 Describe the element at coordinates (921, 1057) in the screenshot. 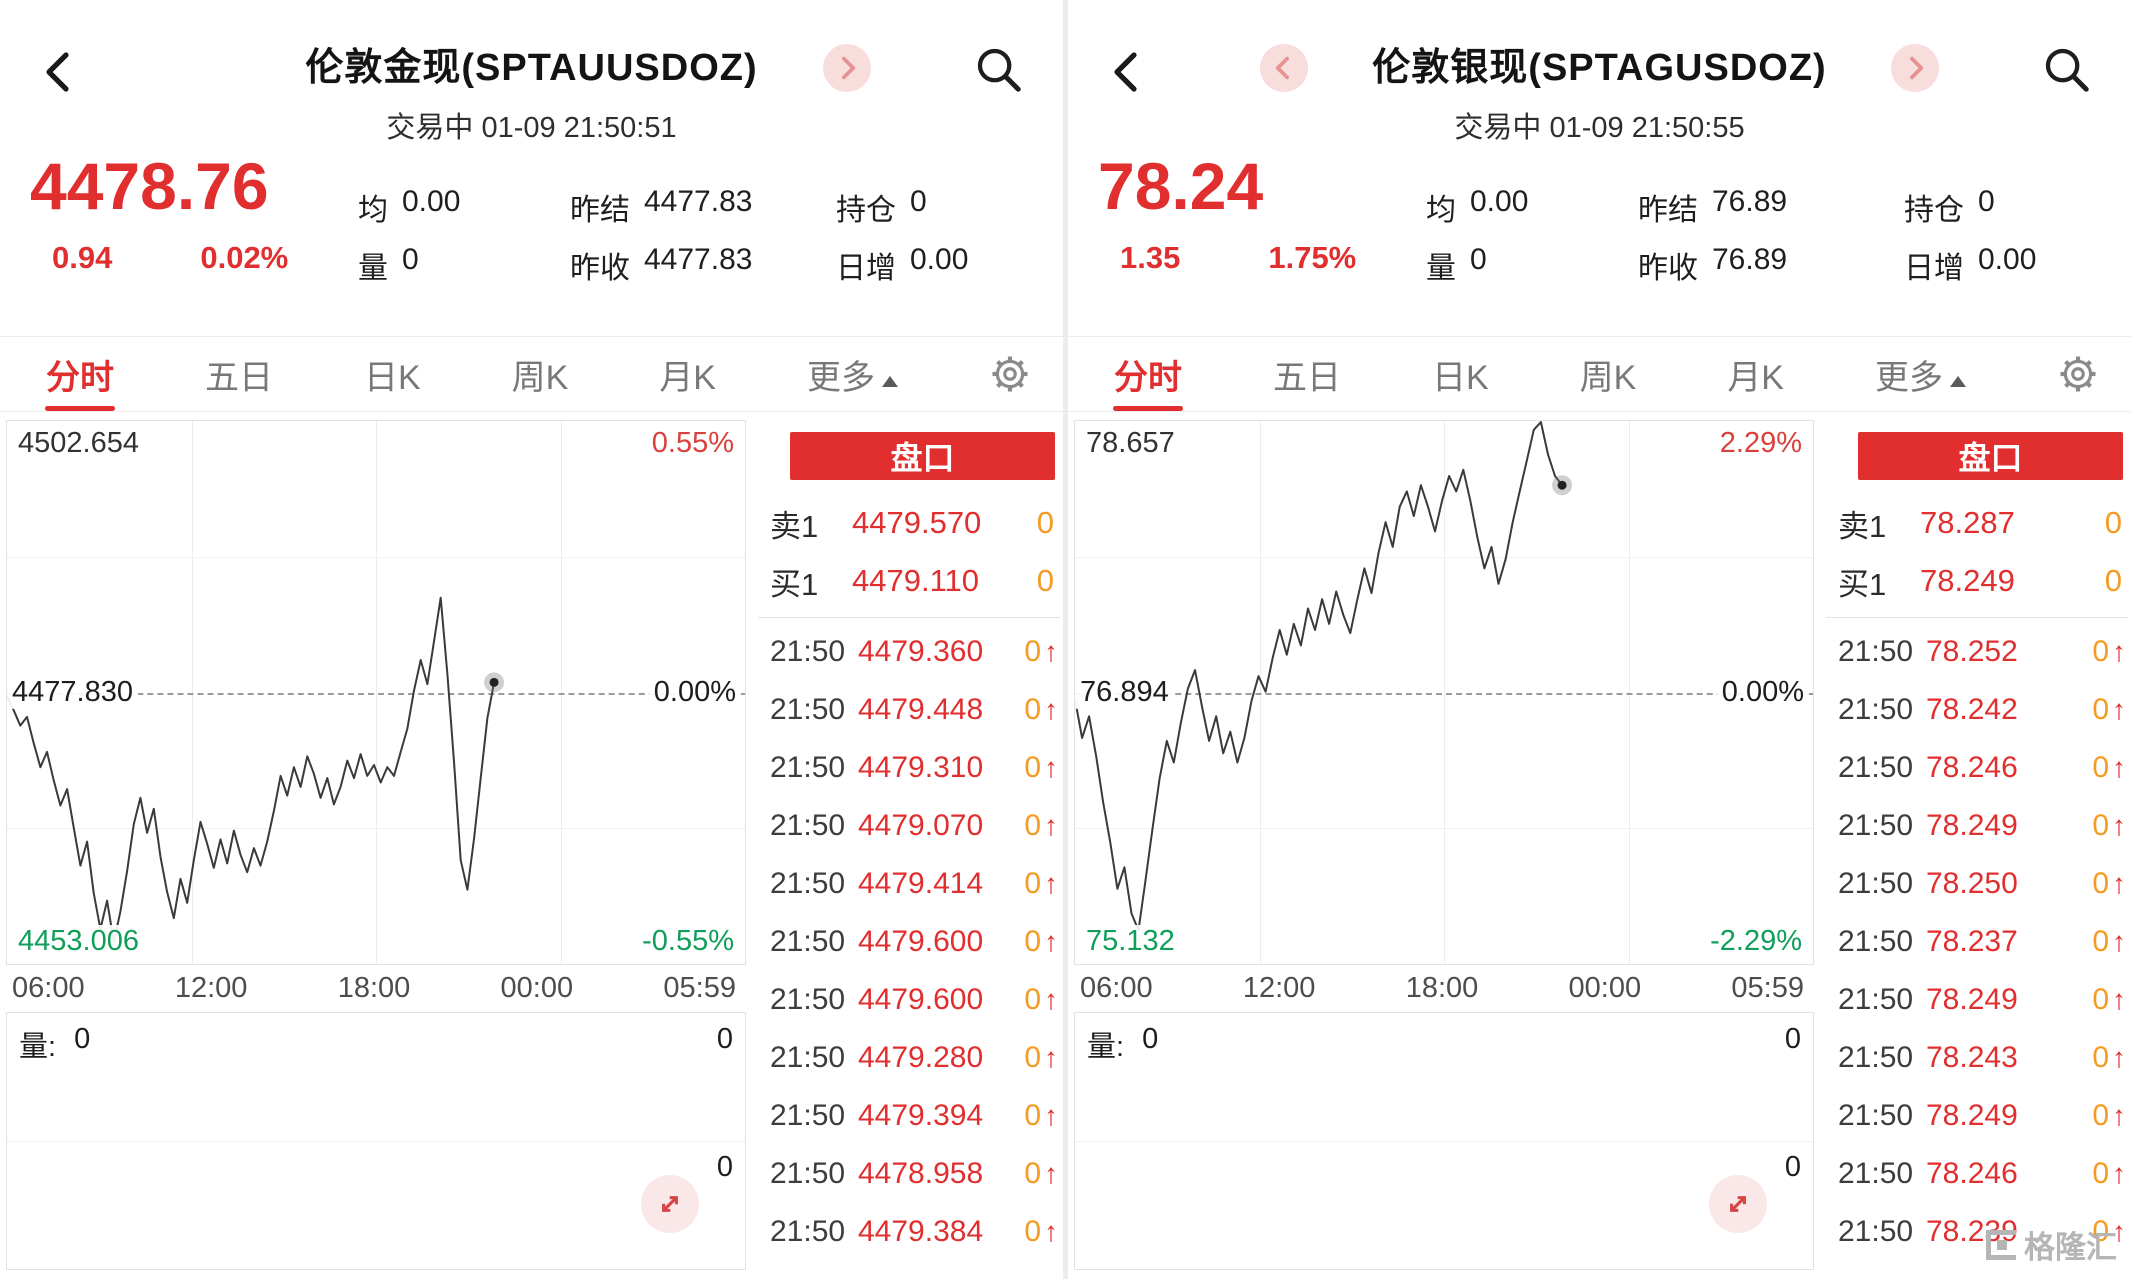

I see `tick-price: 4479.280` at that location.